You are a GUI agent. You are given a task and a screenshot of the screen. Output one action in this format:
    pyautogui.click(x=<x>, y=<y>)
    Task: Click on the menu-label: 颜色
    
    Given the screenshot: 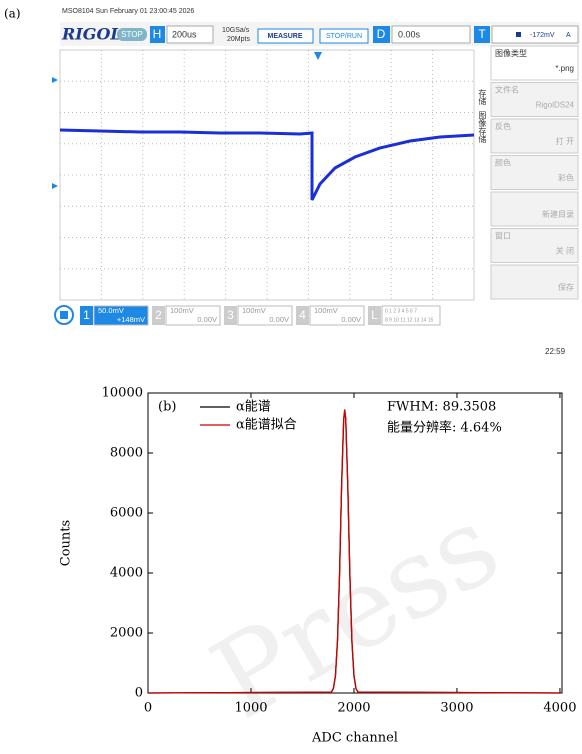 What is the action you would take?
    pyautogui.click(x=503, y=163)
    